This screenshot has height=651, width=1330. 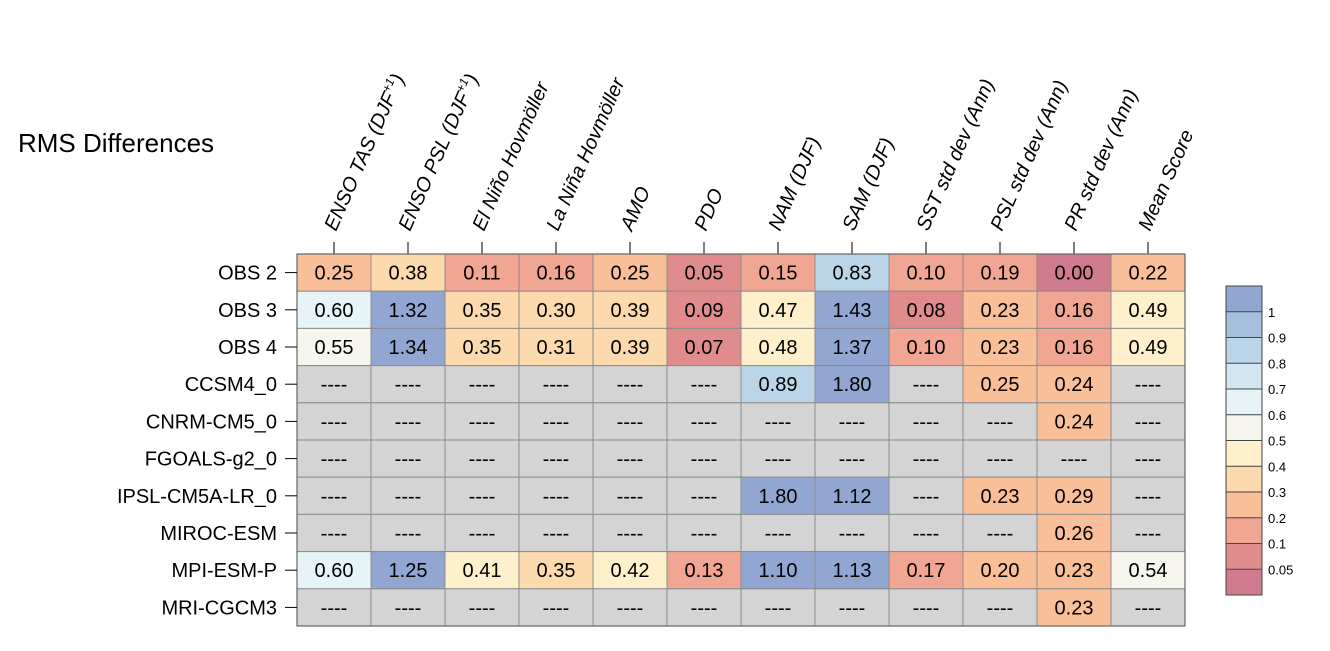 What do you see at coordinates (586, 154) in the screenshot?
I see `column-label: La Niña Hovmöller` at bounding box center [586, 154].